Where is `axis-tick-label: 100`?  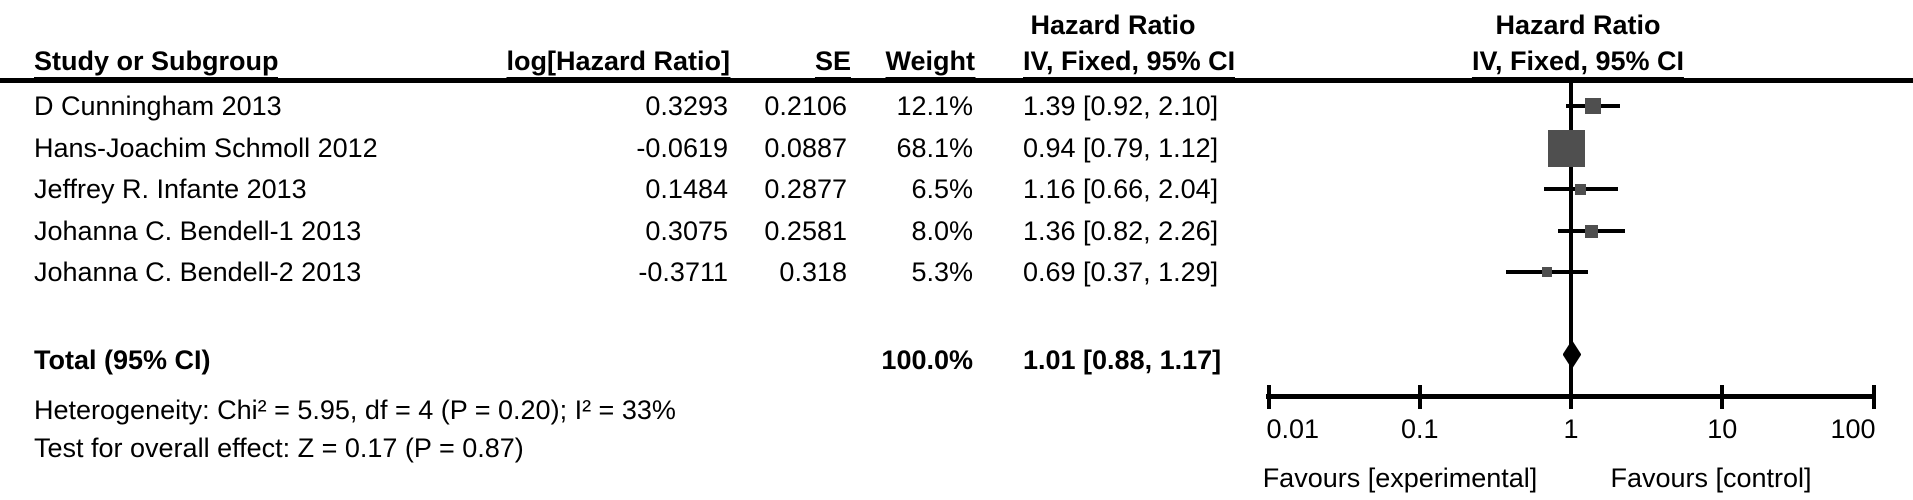
axis-tick-label: 100 is located at coordinates (1853, 429).